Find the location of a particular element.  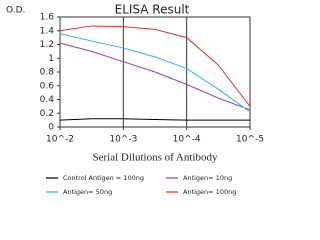

y-tick-label: 0 is located at coordinates (51, 128).